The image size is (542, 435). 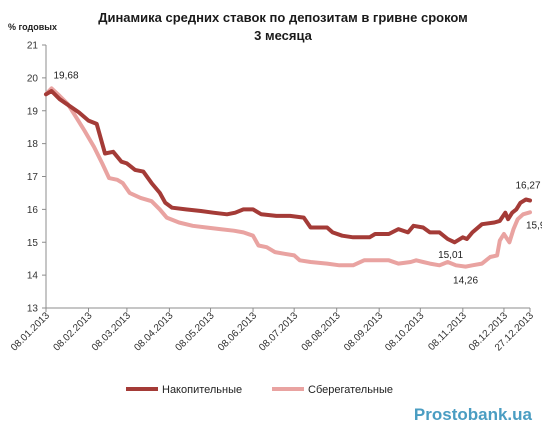 What do you see at coordinates (33, 177) in the screenshot?
I see `y-tick-label: 17` at bounding box center [33, 177].